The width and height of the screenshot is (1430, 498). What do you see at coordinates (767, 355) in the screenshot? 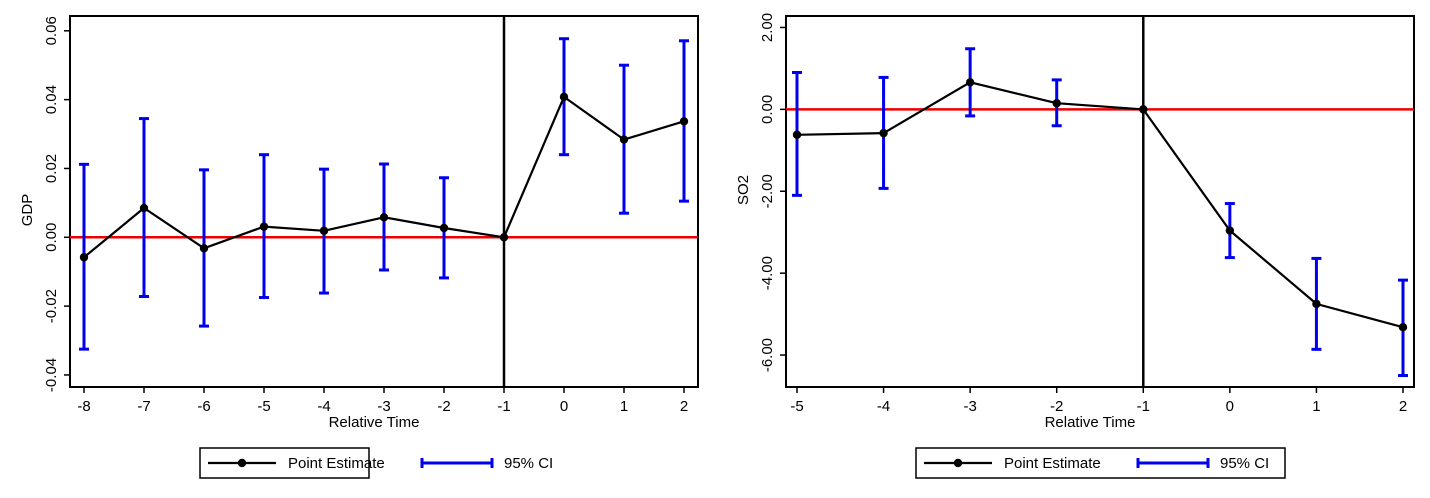
I see `y-tick-label: -6.00` at bounding box center [767, 355].